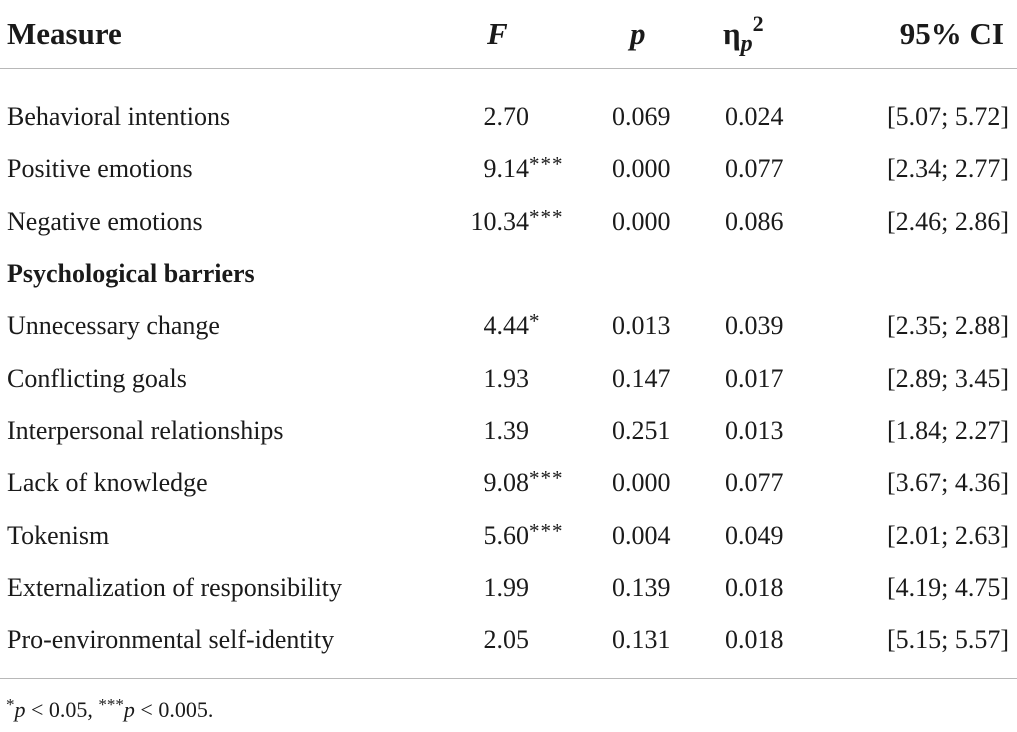 This screenshot has width=1017, height=732. Describe the element at coordinates (10, 704) in the screenshot. I see `footnote-star-single: *` at that location.